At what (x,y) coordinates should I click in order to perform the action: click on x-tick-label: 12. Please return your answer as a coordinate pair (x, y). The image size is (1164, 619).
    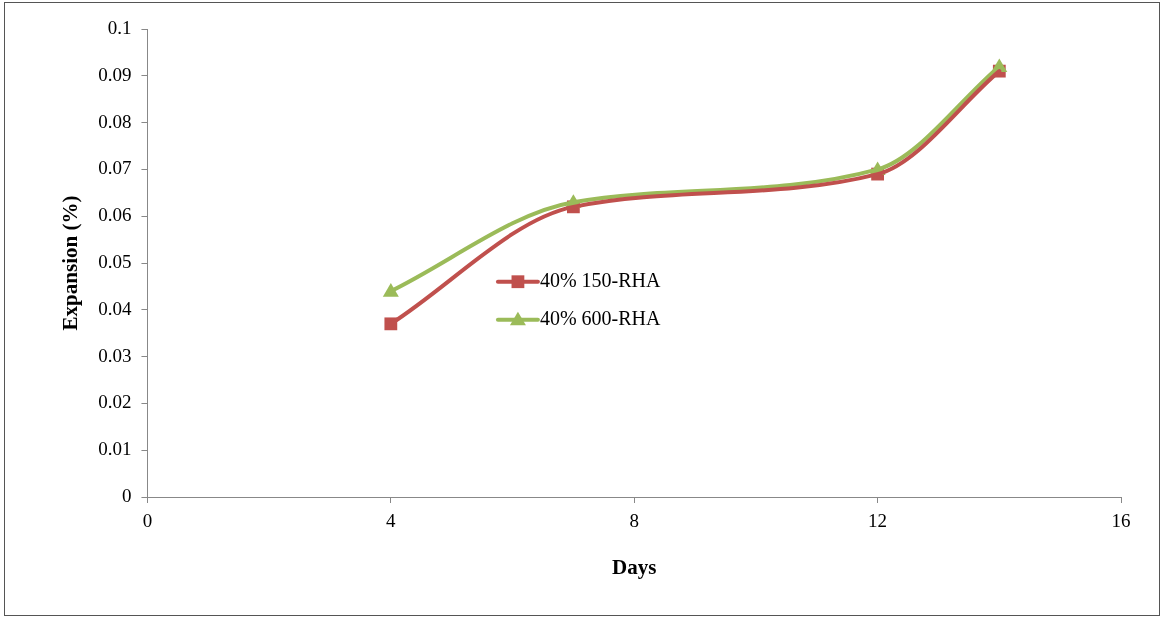
    Looking at the image, I should click on (878, 521).